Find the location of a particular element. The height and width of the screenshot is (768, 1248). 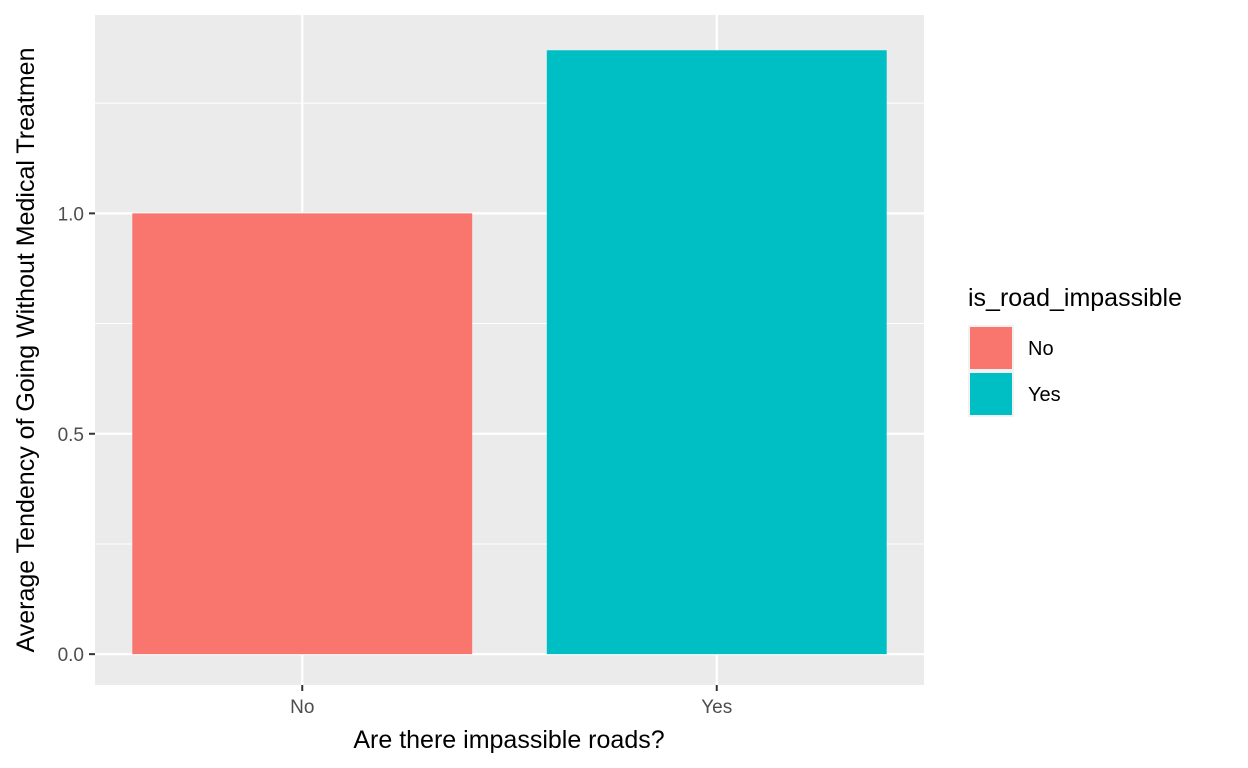

legend-swatch-yes is located at coordinates (991, 394).